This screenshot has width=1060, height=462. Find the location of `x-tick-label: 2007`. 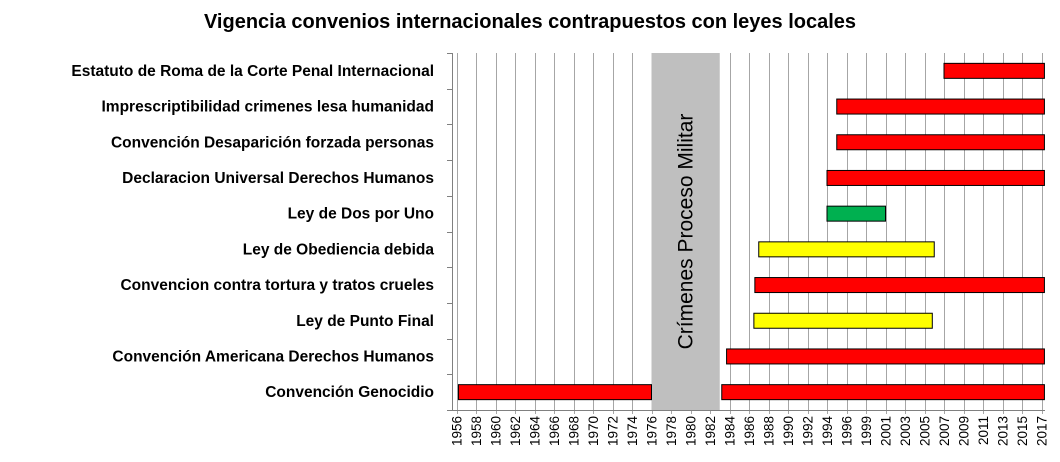

x-tick-label: 2007 is located at coordinates (944, 431).